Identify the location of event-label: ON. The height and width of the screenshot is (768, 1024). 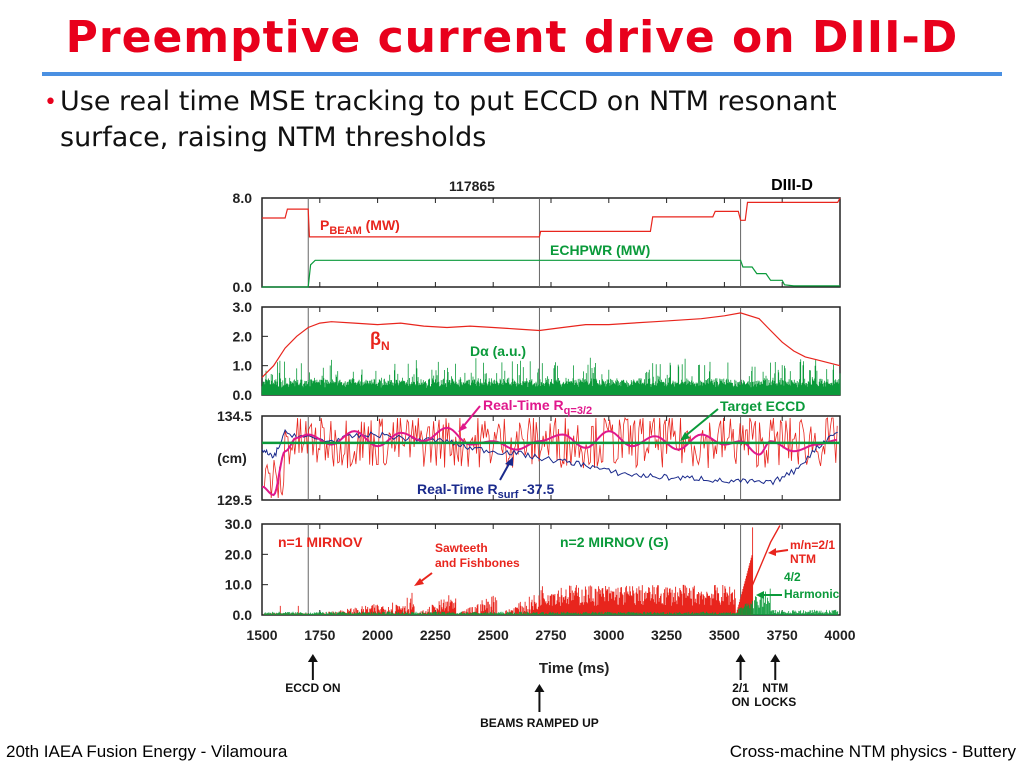
(741, 702).